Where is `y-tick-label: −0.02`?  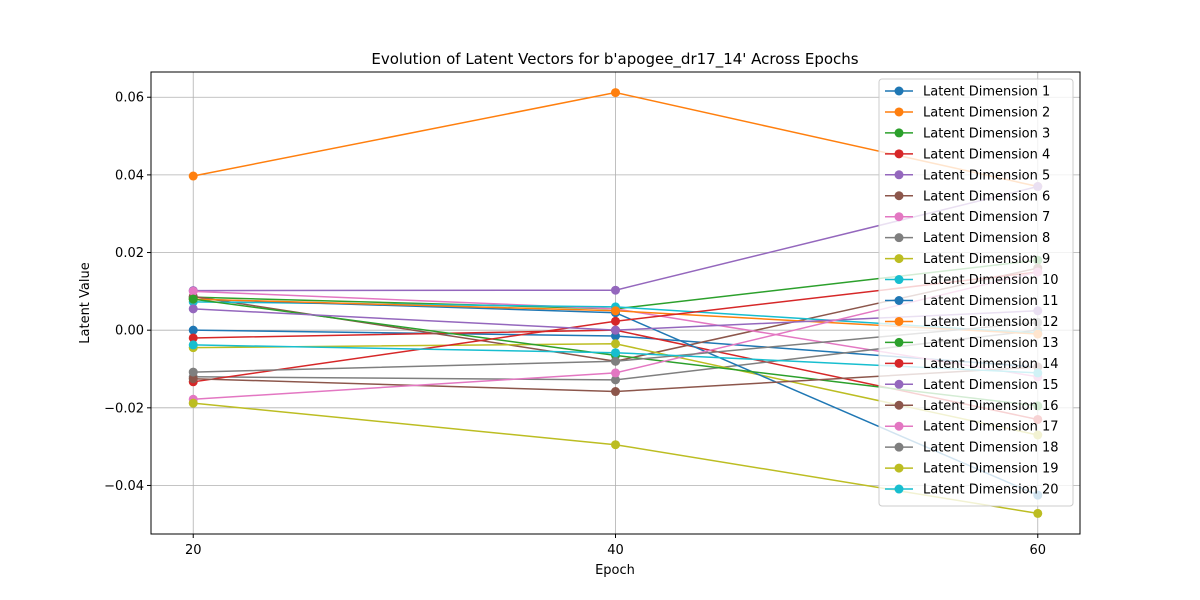
y-tick-label: −0.02 is located at coordinates (124, 408).